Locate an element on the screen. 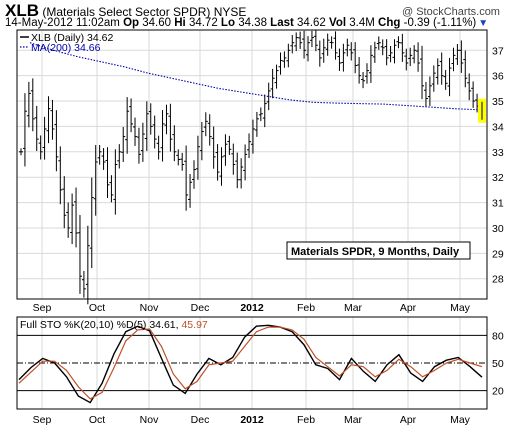 The height and width of the screenshot is (429, 520). last-label: Last is located at coordinates (282, 23).